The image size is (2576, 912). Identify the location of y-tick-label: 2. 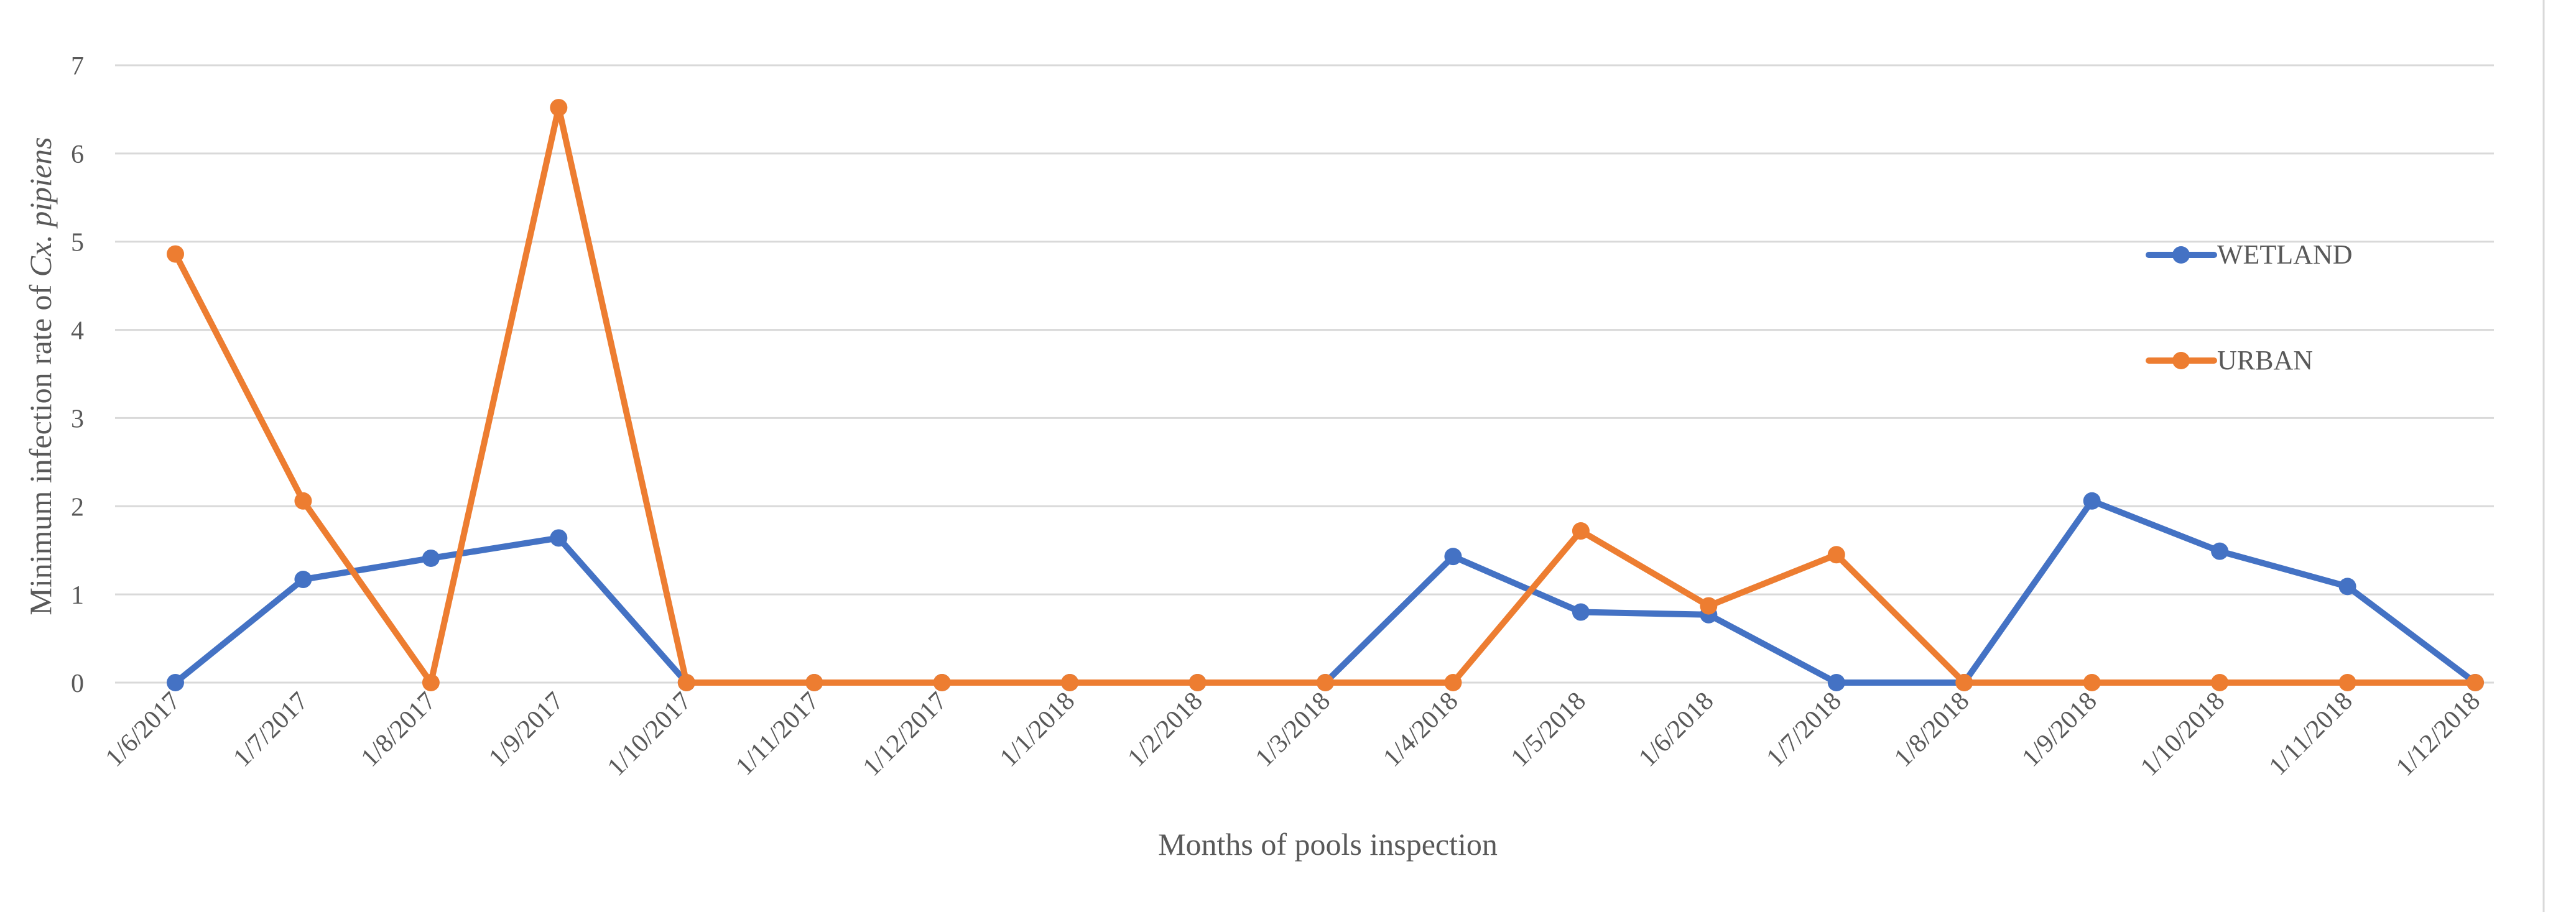
(78, 507).